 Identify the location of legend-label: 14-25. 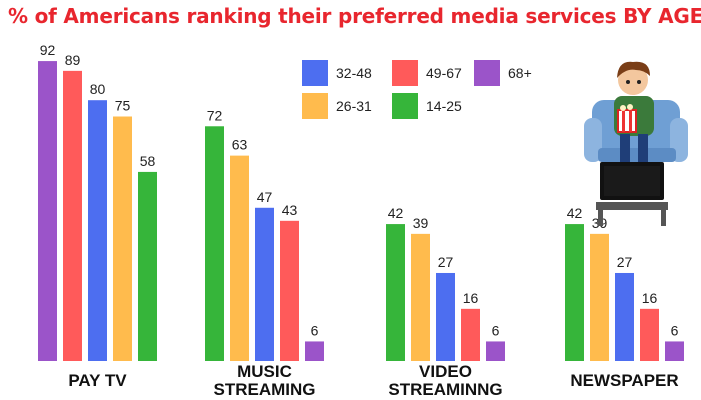
(444, 106).